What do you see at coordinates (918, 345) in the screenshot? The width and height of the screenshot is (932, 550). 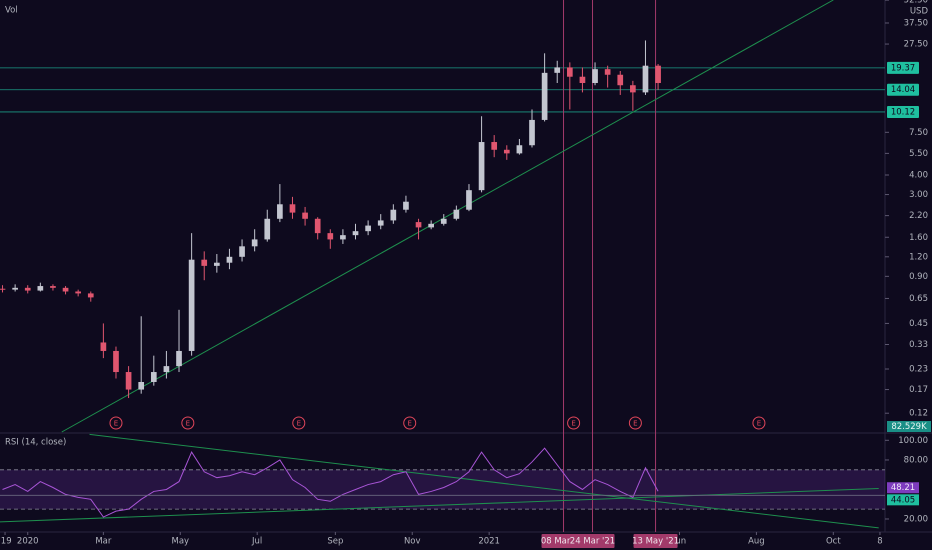 I see `y-tick-label: 0.33` at bounding box center [918, 345].